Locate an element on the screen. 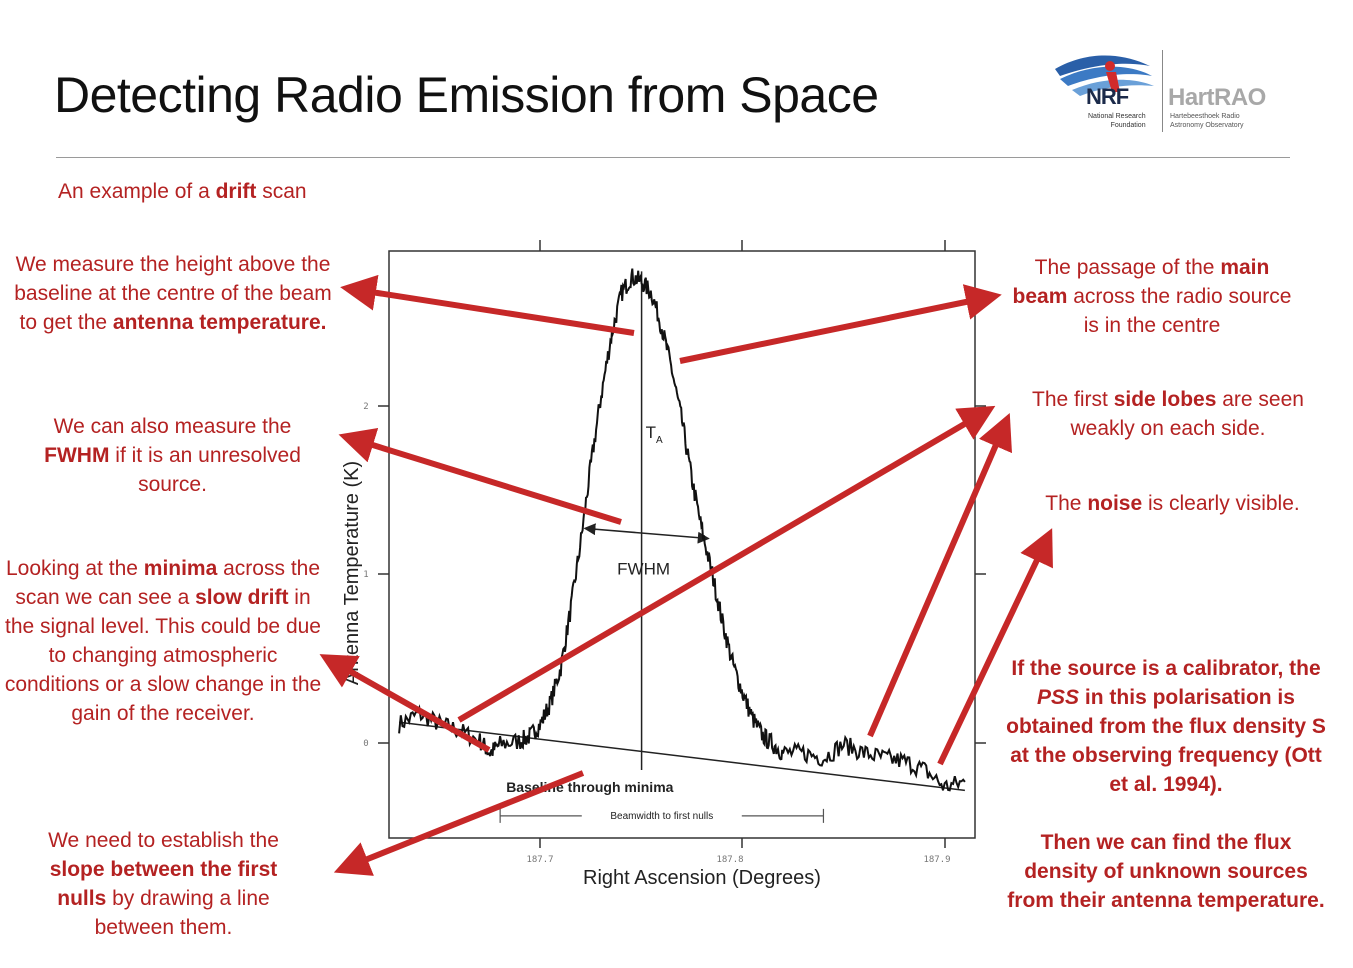  fwhm-label: FWHM is located at coordinates (643, 568).